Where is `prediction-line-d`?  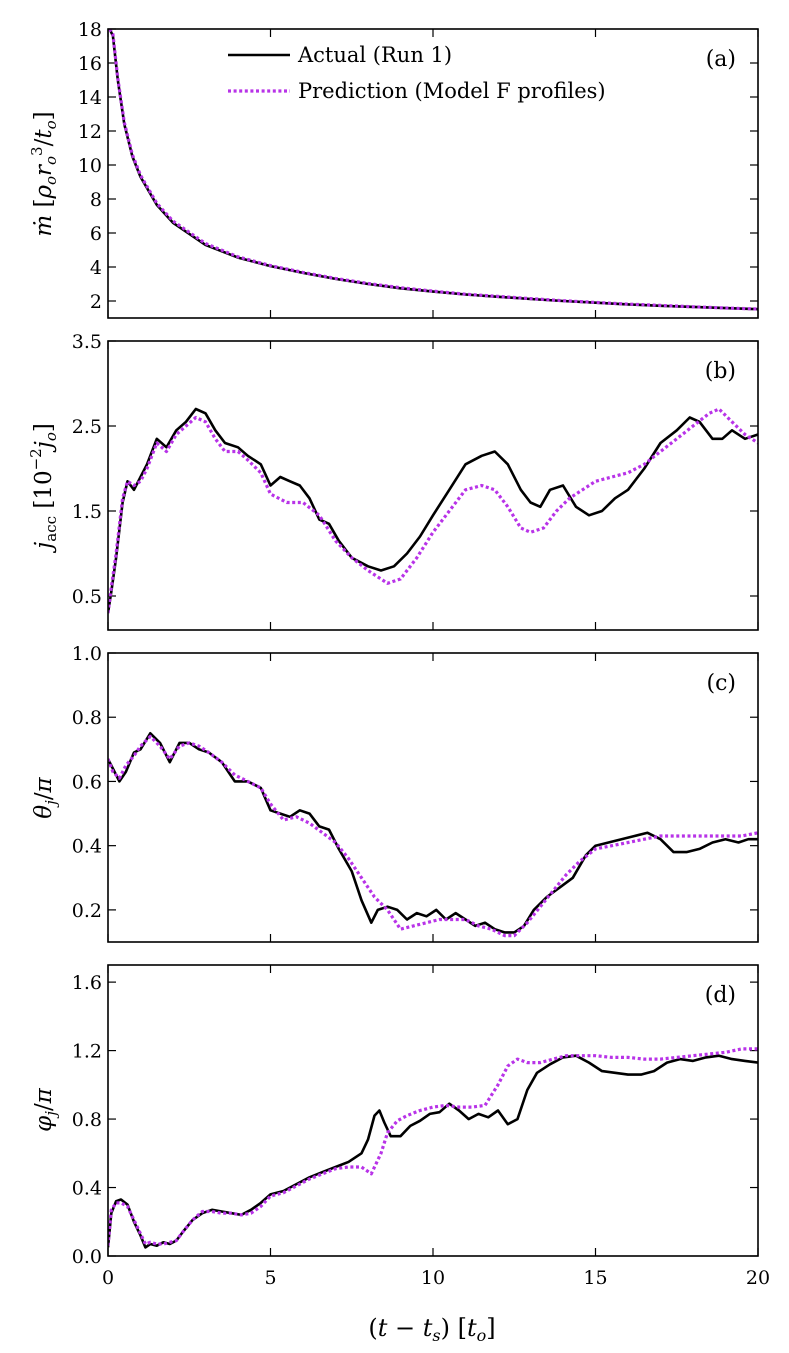 prediction-line-d is located at coordinates (433, 1146).